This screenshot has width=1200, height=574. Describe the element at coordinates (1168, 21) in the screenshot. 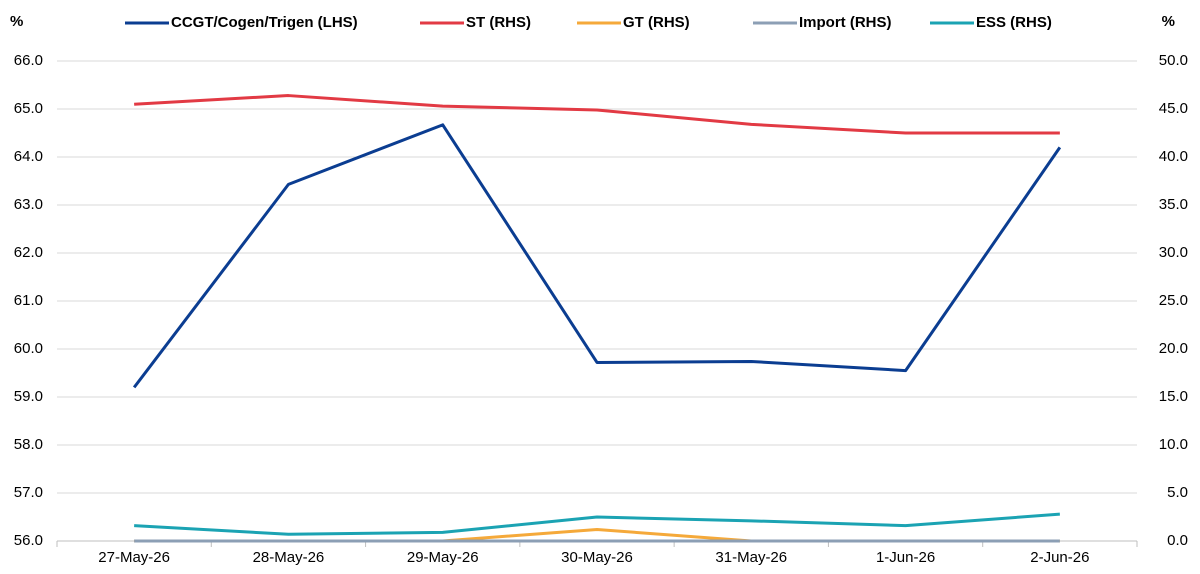

I see `y2-unit: %` at that location.